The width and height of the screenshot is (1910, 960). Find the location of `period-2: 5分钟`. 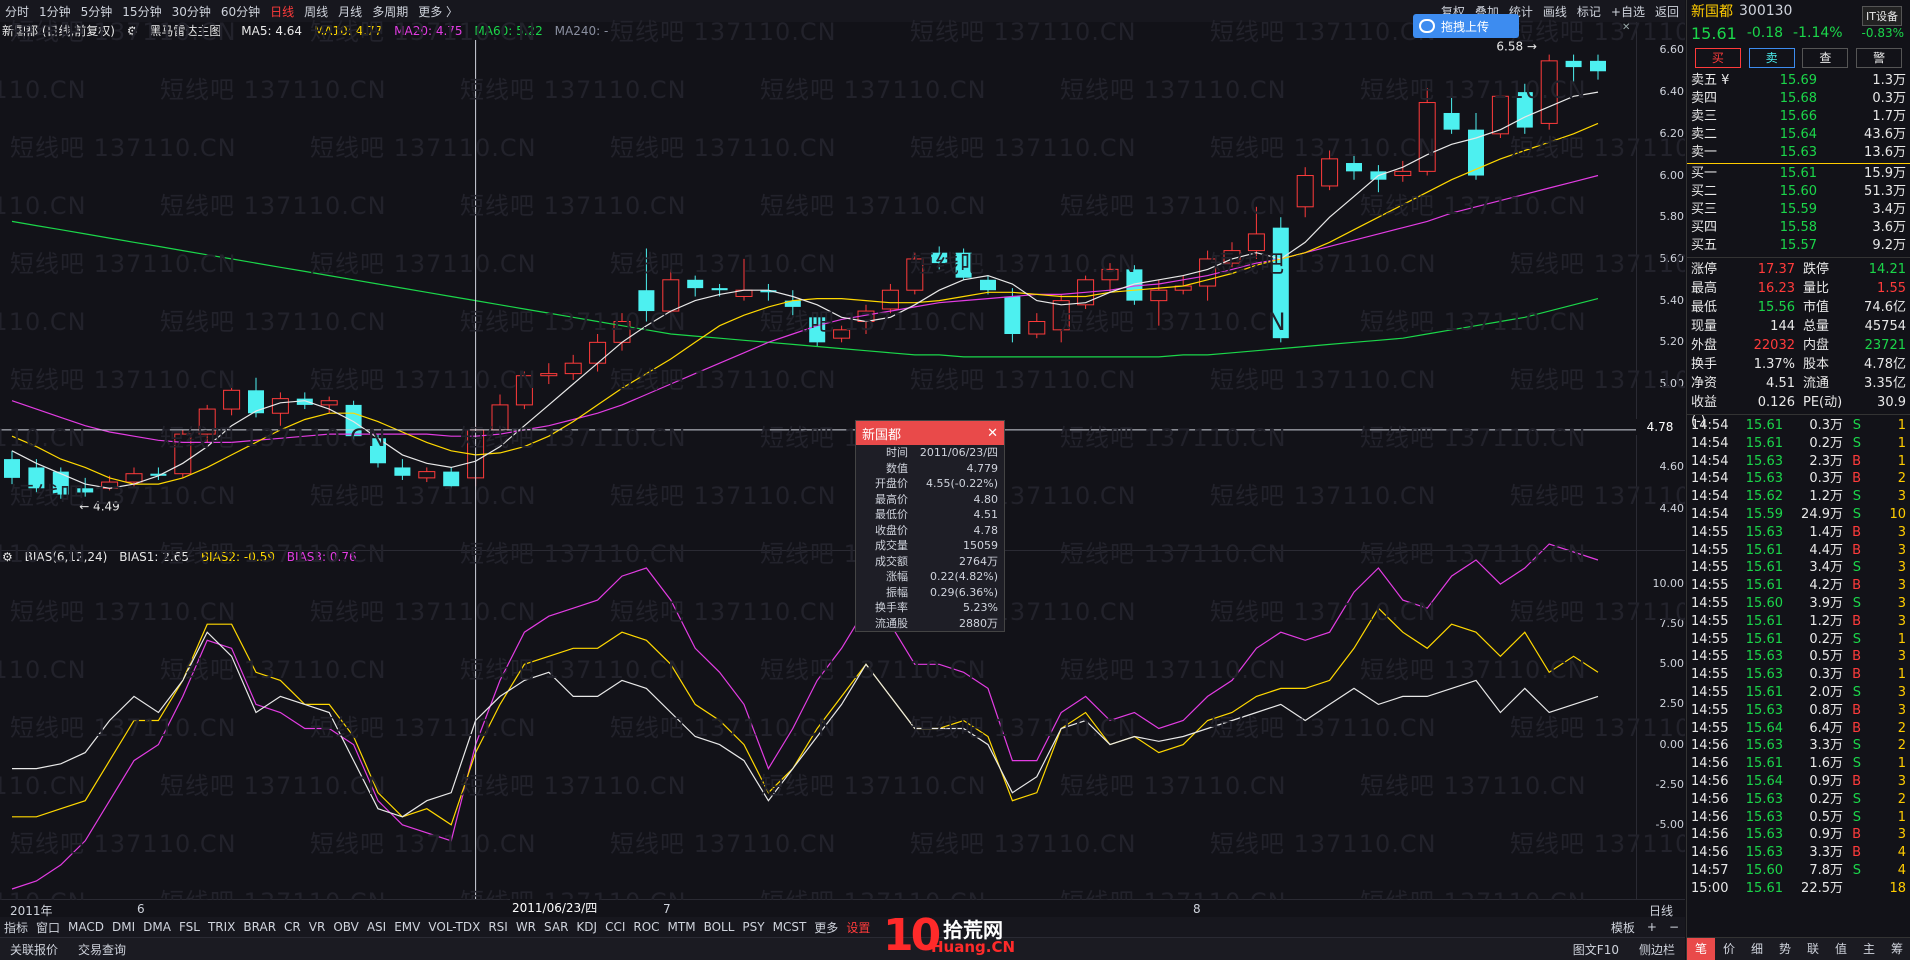

period-2: 5分钟 is located at coordinates (96, 11).